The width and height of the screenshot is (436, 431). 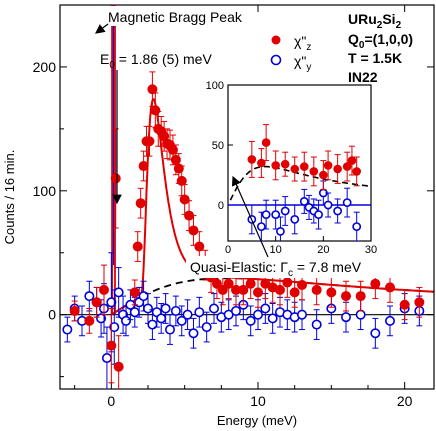 What do you see at coordinates (371, 250) in the screenshot?
I see `inset-x-tick-label: 30` at bounding box center [371, 250].